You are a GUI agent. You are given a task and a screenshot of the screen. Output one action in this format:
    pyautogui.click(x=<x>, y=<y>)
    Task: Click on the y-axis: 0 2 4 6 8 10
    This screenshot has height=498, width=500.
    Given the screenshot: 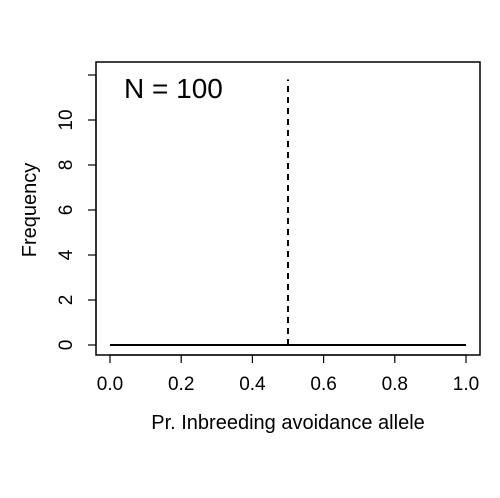 What is the action you would take?
    pyautogui.click(x=76, y=212)
    